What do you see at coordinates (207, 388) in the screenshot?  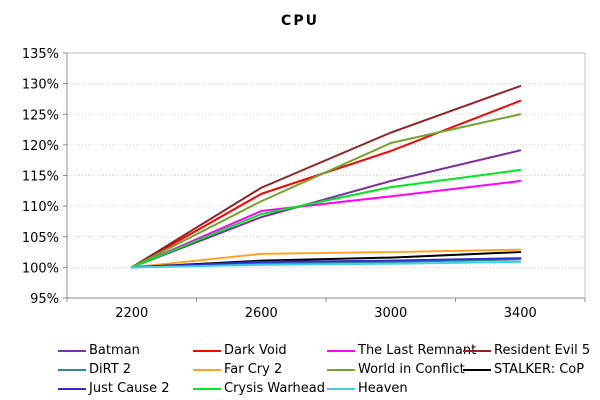 I see `legend-swatch-crysis-warhead` at bounding box center [207, 388].